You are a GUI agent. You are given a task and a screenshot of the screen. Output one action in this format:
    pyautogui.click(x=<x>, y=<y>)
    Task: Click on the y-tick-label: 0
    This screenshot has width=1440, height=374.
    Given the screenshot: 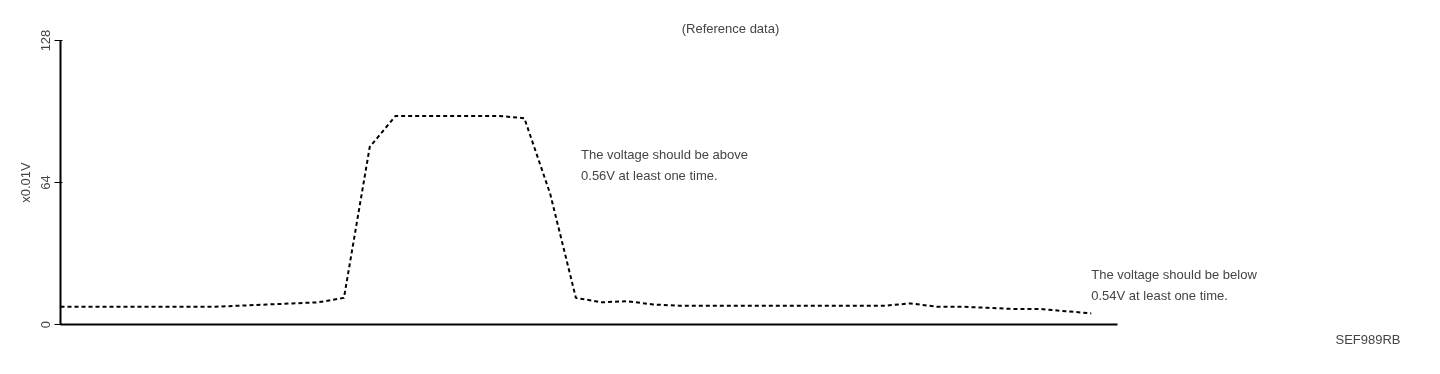 What is the action you would take?
    pyautogui.click(x=45, y=324)
    